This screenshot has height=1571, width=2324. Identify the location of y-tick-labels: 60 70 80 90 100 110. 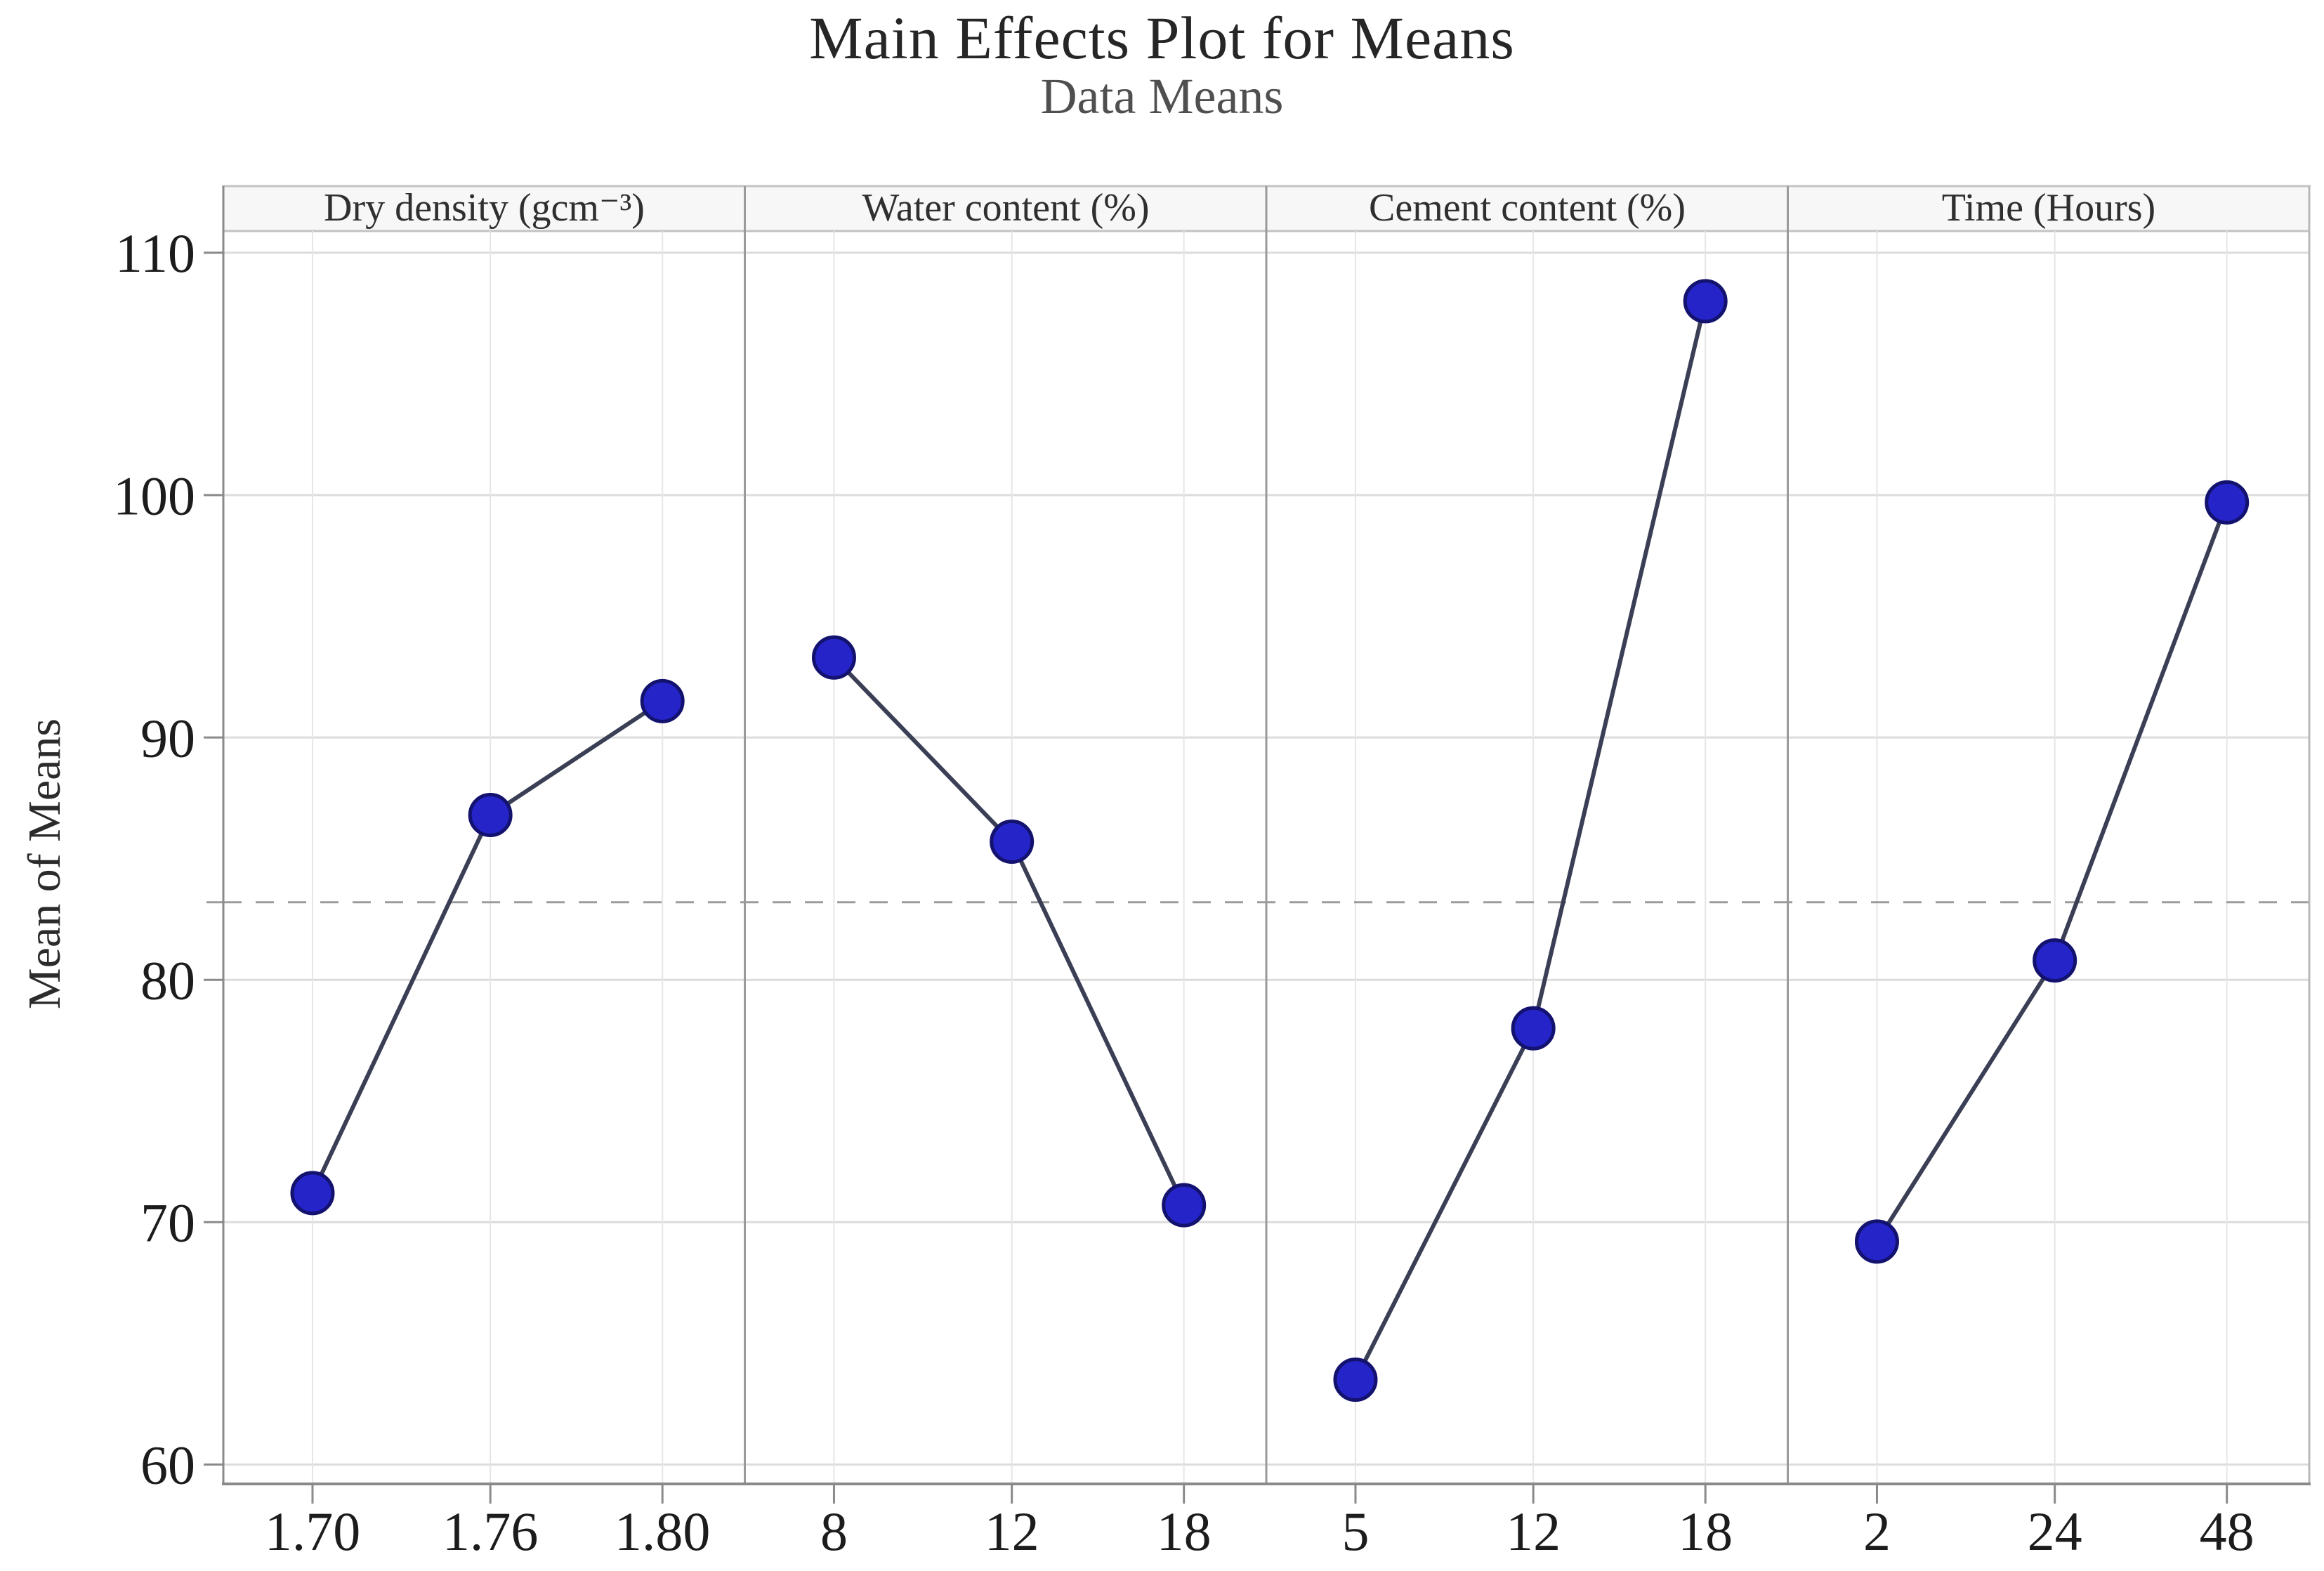
(154, 859).